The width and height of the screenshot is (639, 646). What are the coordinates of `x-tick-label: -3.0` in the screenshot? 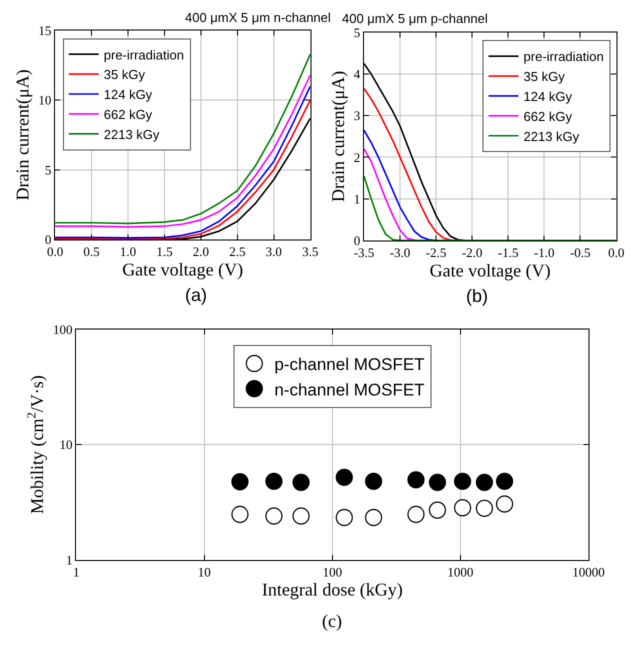 It's located at (400, 252).